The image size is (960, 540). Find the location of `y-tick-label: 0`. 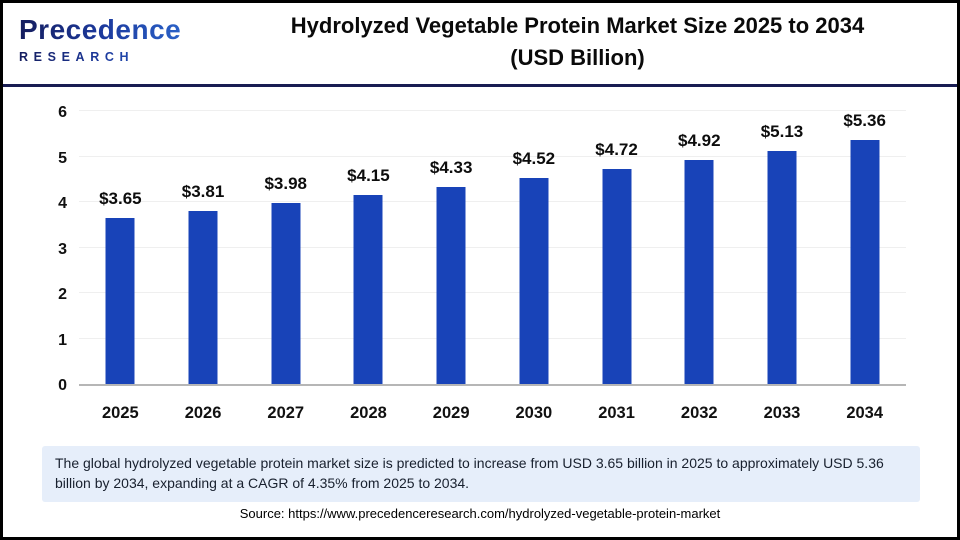

y-tick-label: 0 is located at coordinates (62, 385).